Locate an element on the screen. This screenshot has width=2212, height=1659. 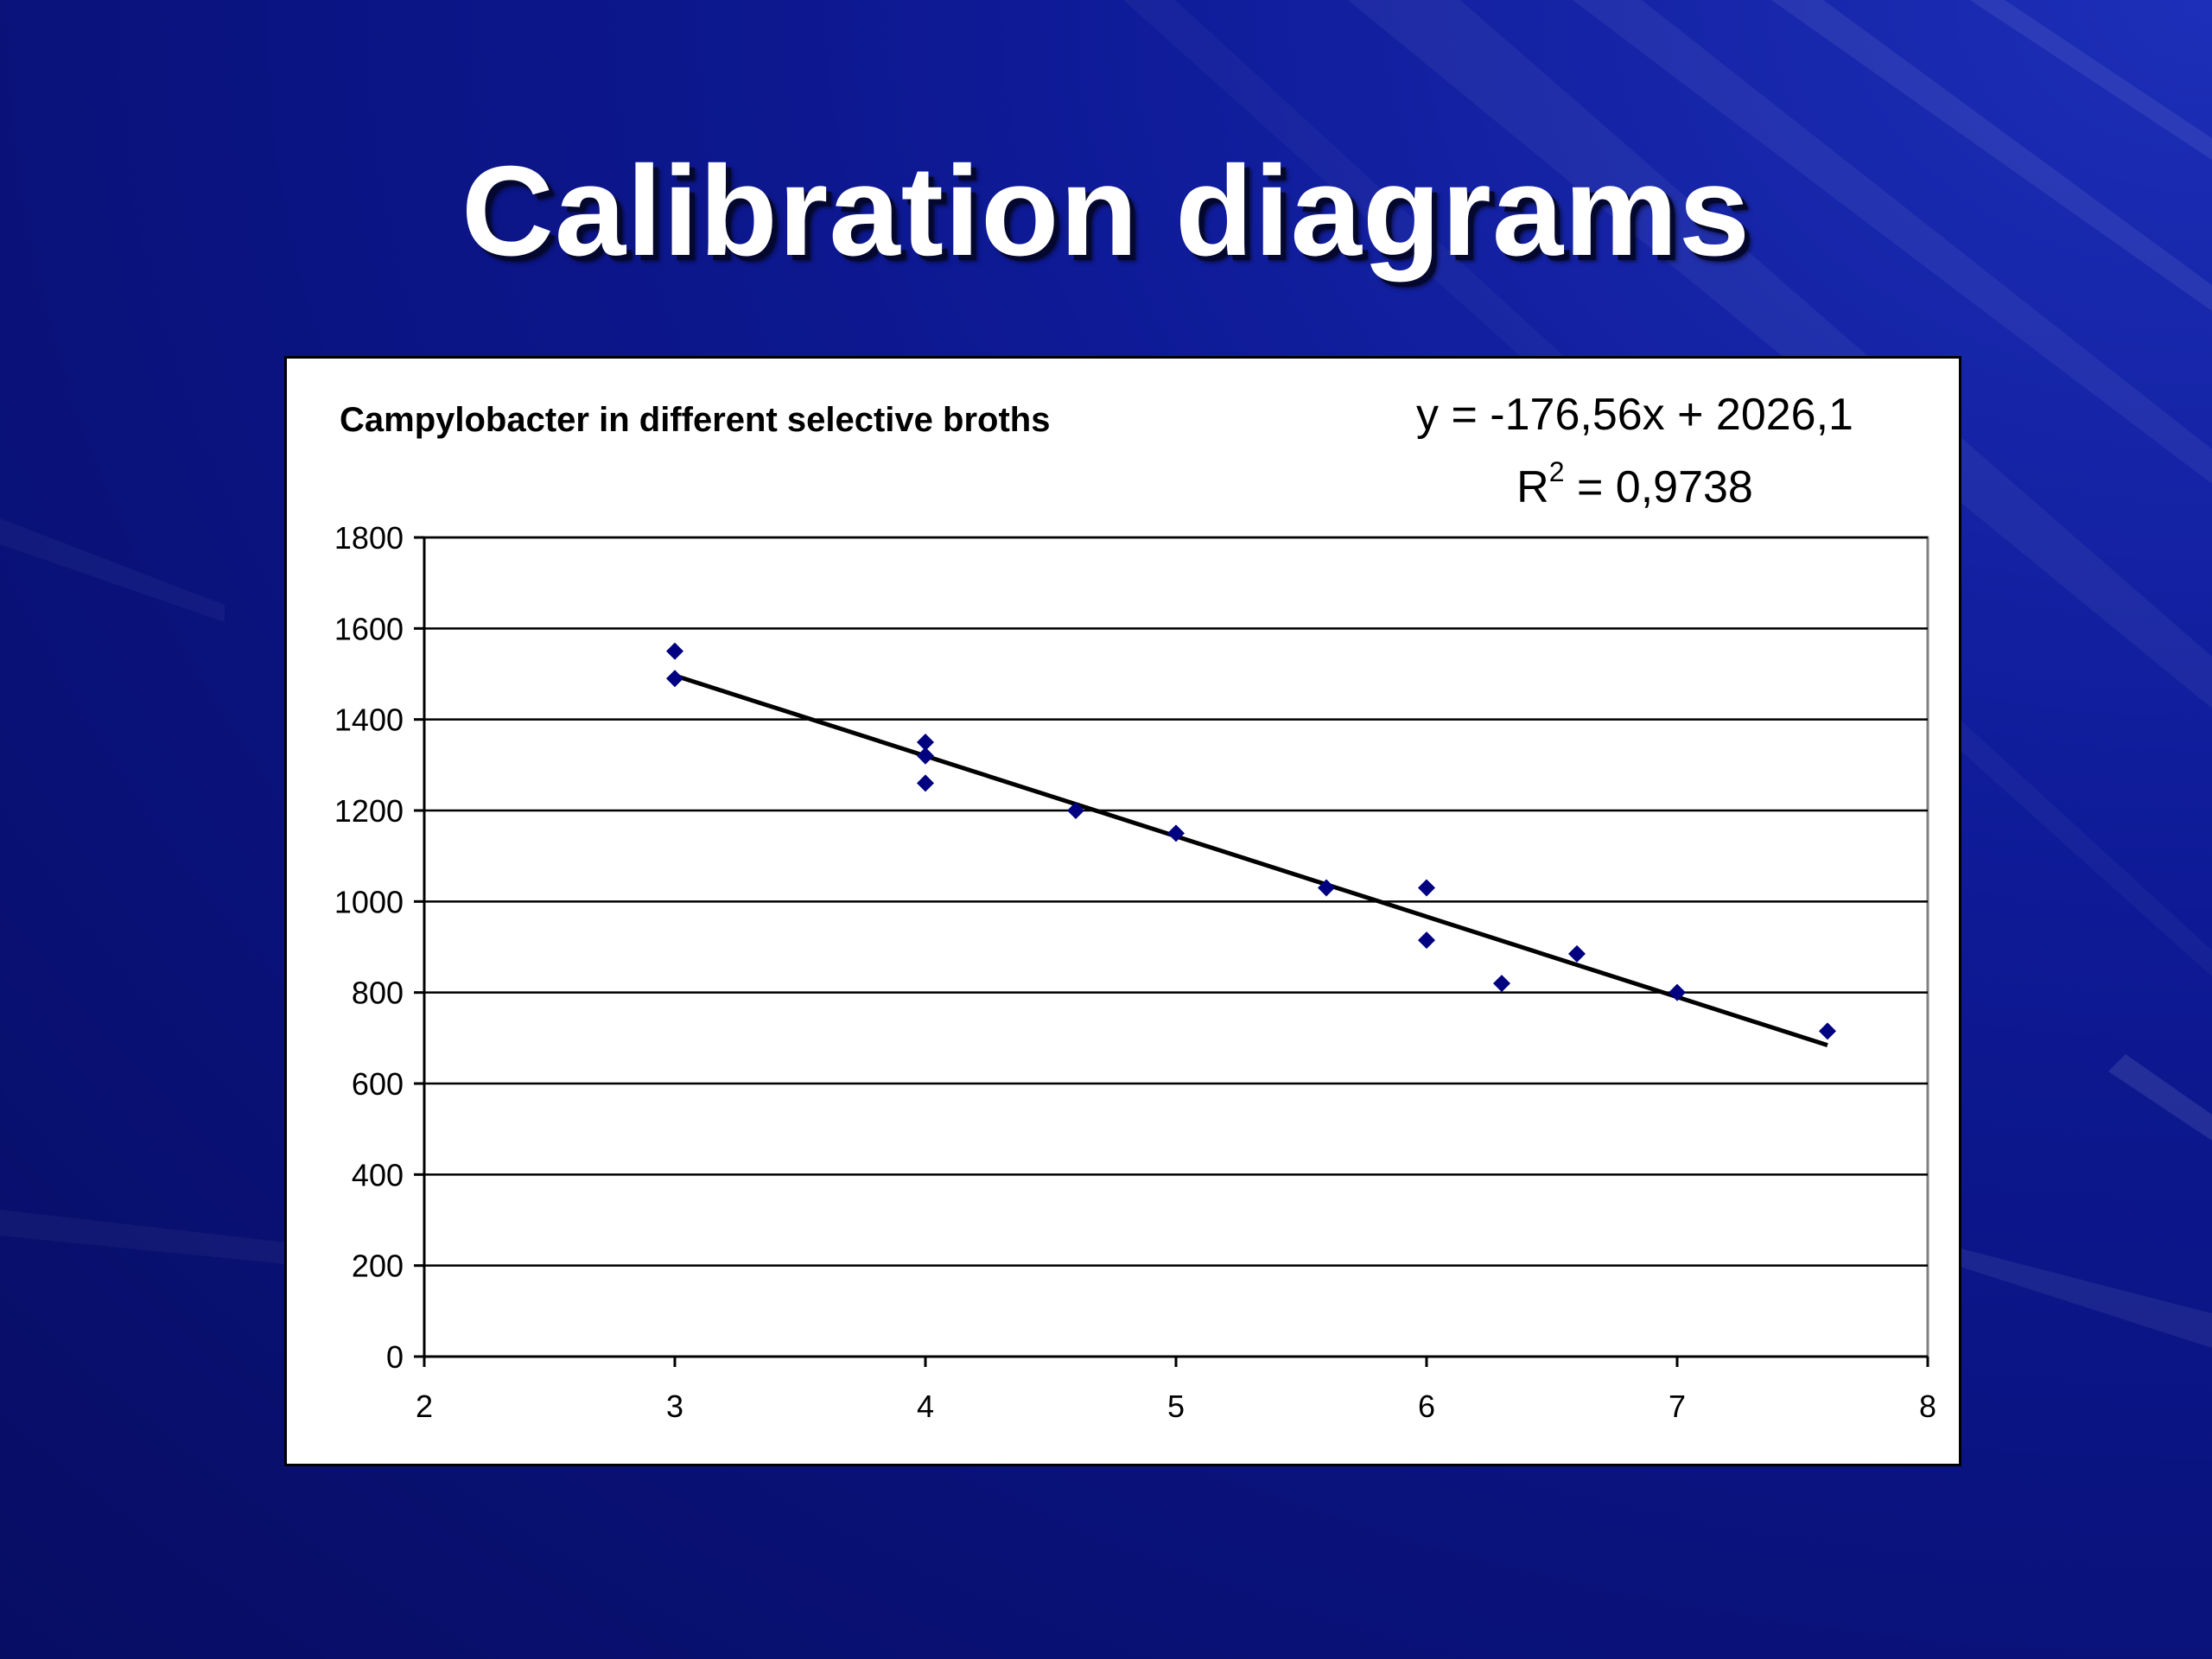
x-tick-label: 5 is located at coordinates (1176, 1406).